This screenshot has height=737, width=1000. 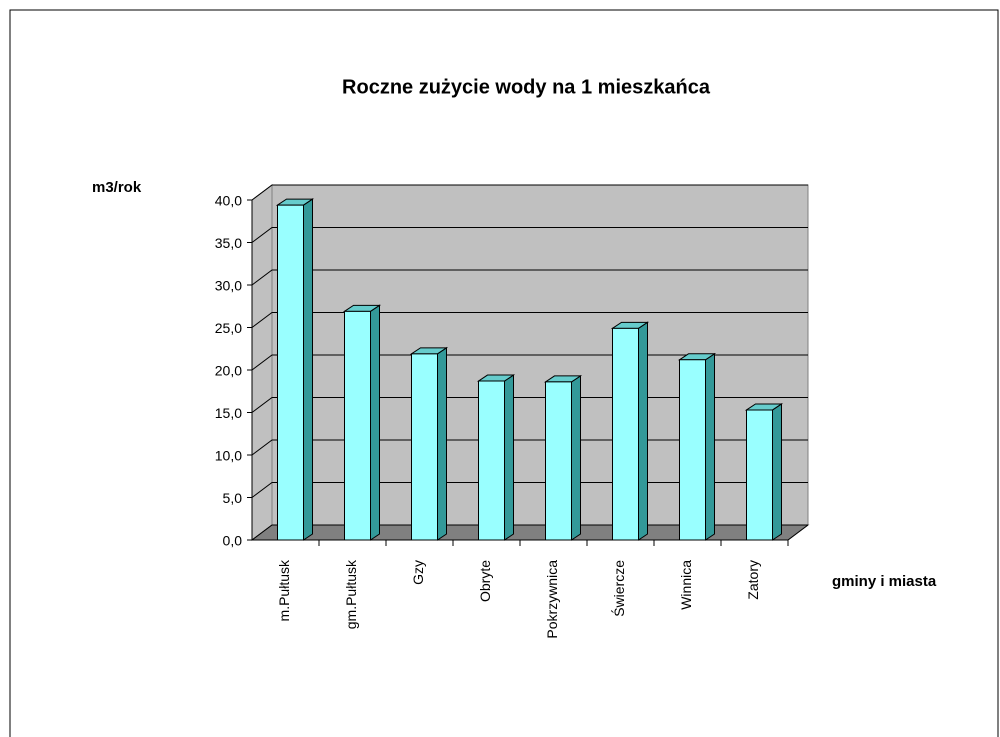 I want to click on y-tick-label: 20,0, so click(x=228, y=371).